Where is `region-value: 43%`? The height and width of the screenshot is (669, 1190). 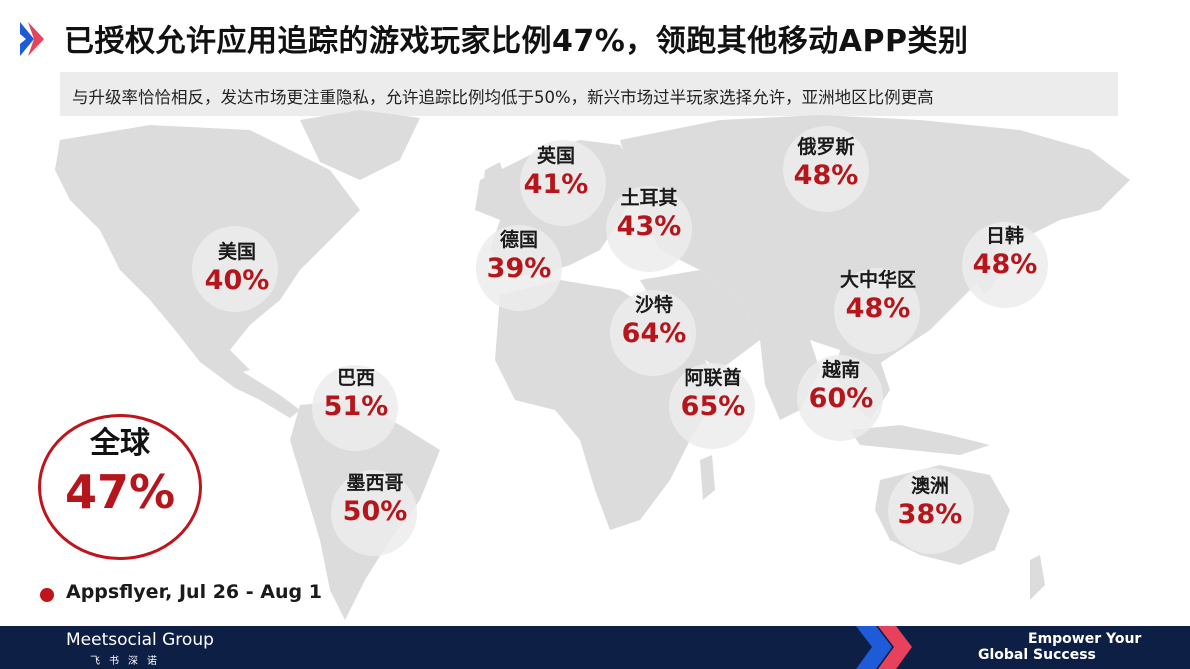
region-value: 43% is located at coordinates (649, 226).